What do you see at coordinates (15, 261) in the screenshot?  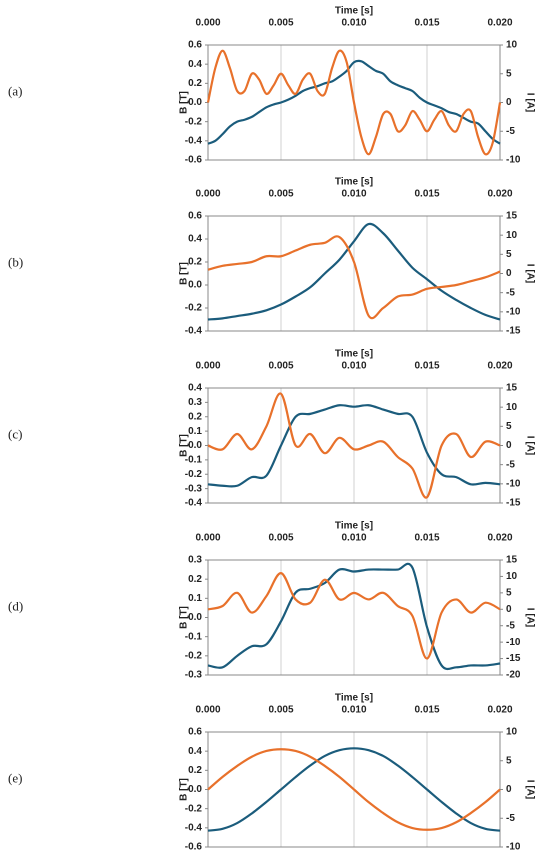 I see `panel-label: (b)` at bounding box center [15, 261].